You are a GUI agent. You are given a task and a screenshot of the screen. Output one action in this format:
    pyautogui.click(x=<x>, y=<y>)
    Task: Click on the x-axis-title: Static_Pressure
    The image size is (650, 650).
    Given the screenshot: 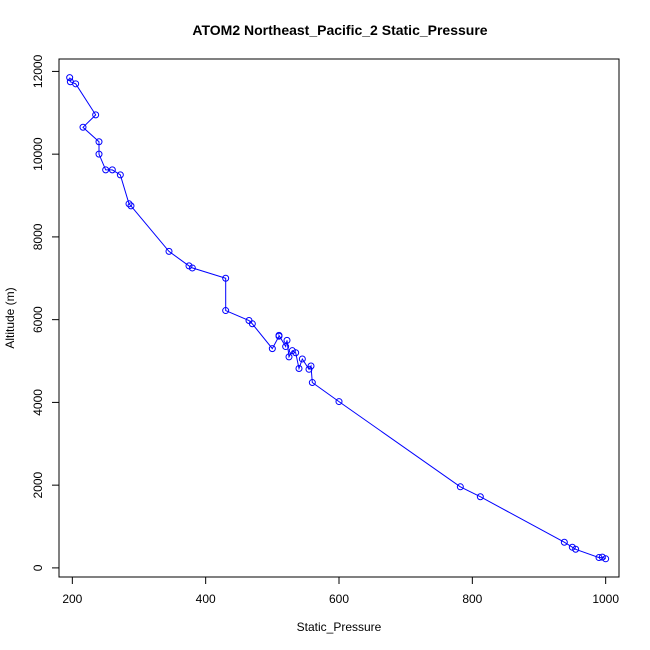 What is the action you would take?
    pyautogui.click(x=339, y=627)
    